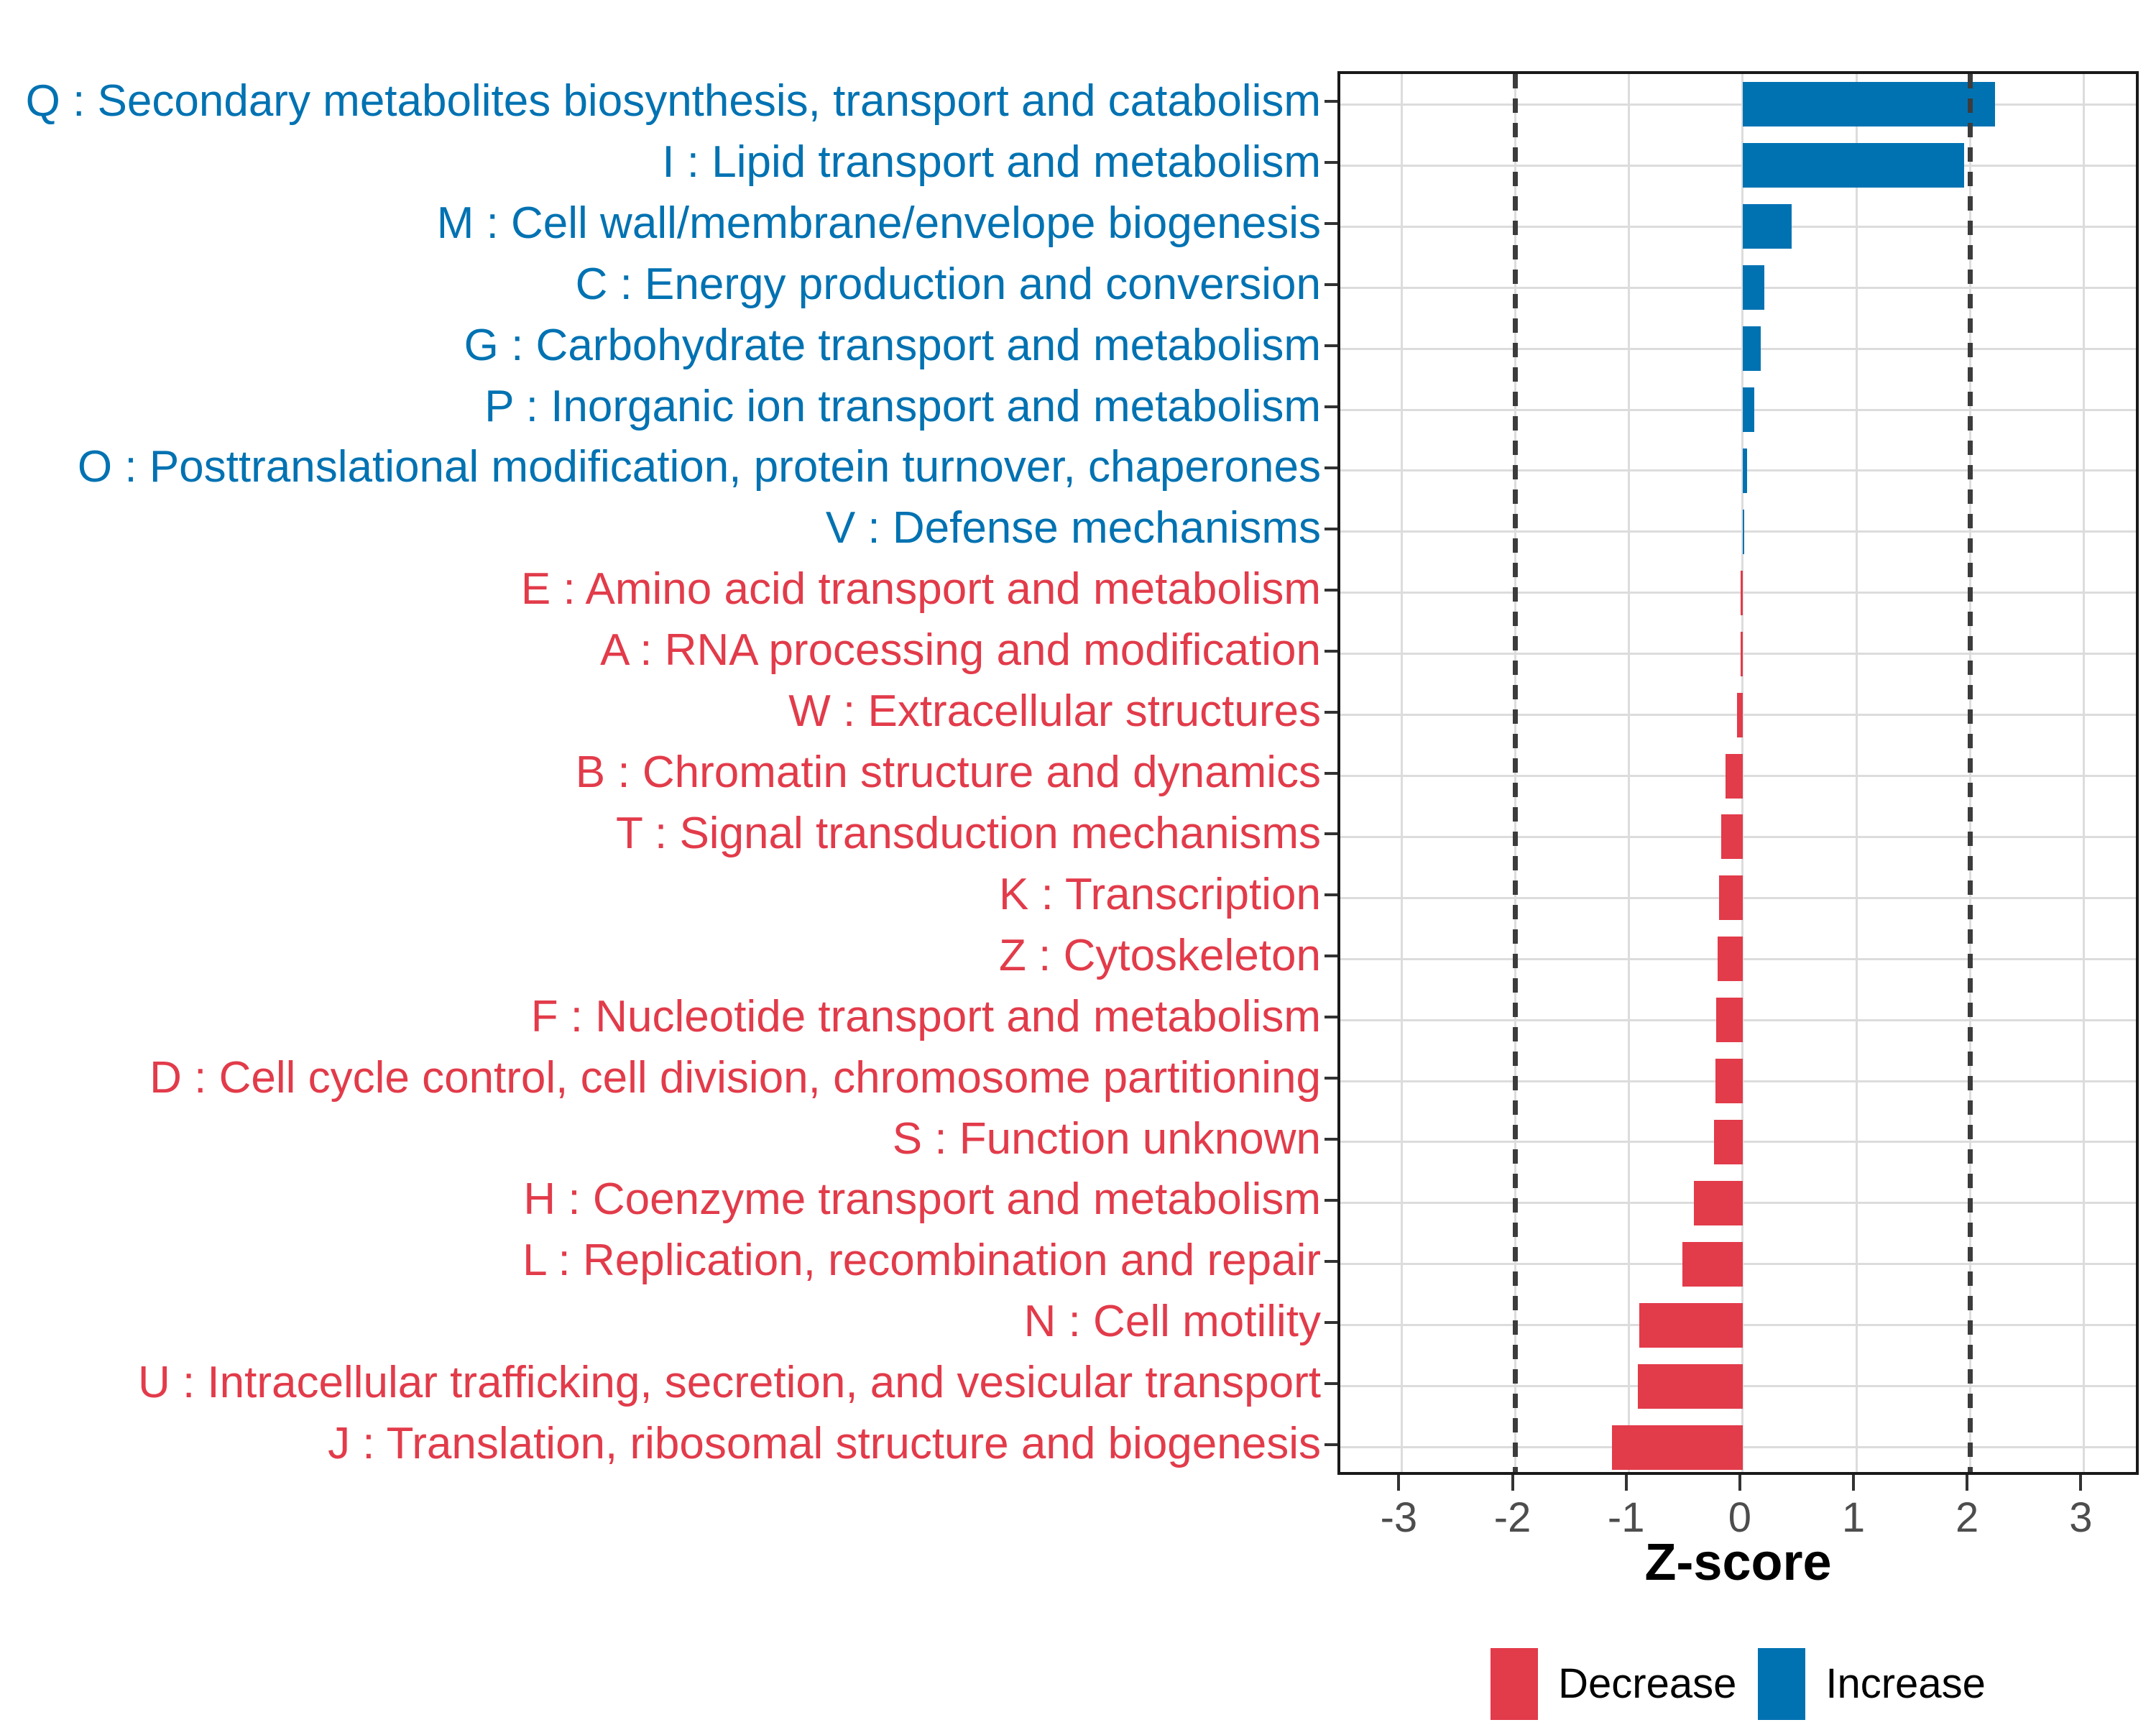  What do you see at coordinates (1515, 1684) in the screenshot?
I see `decrease-color-swatch` at bounding box center [1515, 1684].